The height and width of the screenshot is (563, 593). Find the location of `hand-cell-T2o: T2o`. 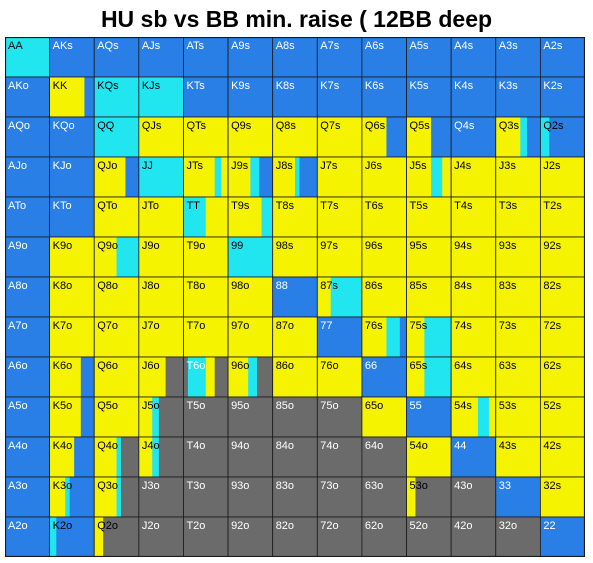

hand-cell-T2o: T2o is located at coordinates (206, 536).